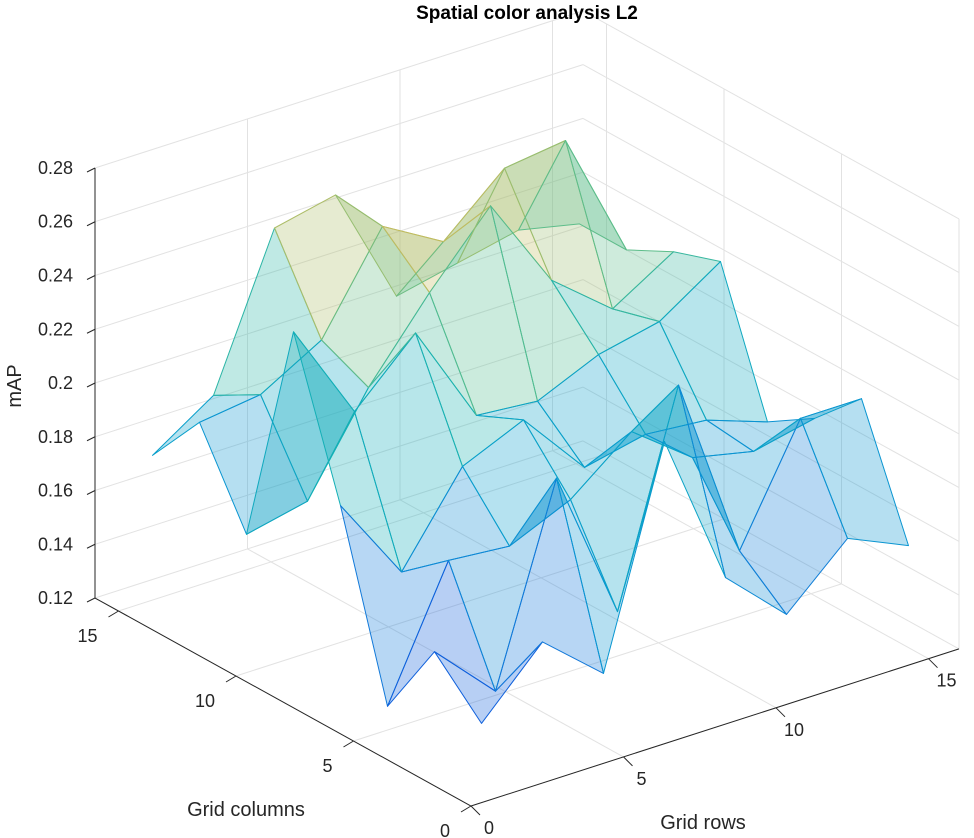 The height and width of the screenshot is (838, 974). Describe the element at coordinates (641, 779) in the screenshot. I see `x-tick-label: 5` at that location.